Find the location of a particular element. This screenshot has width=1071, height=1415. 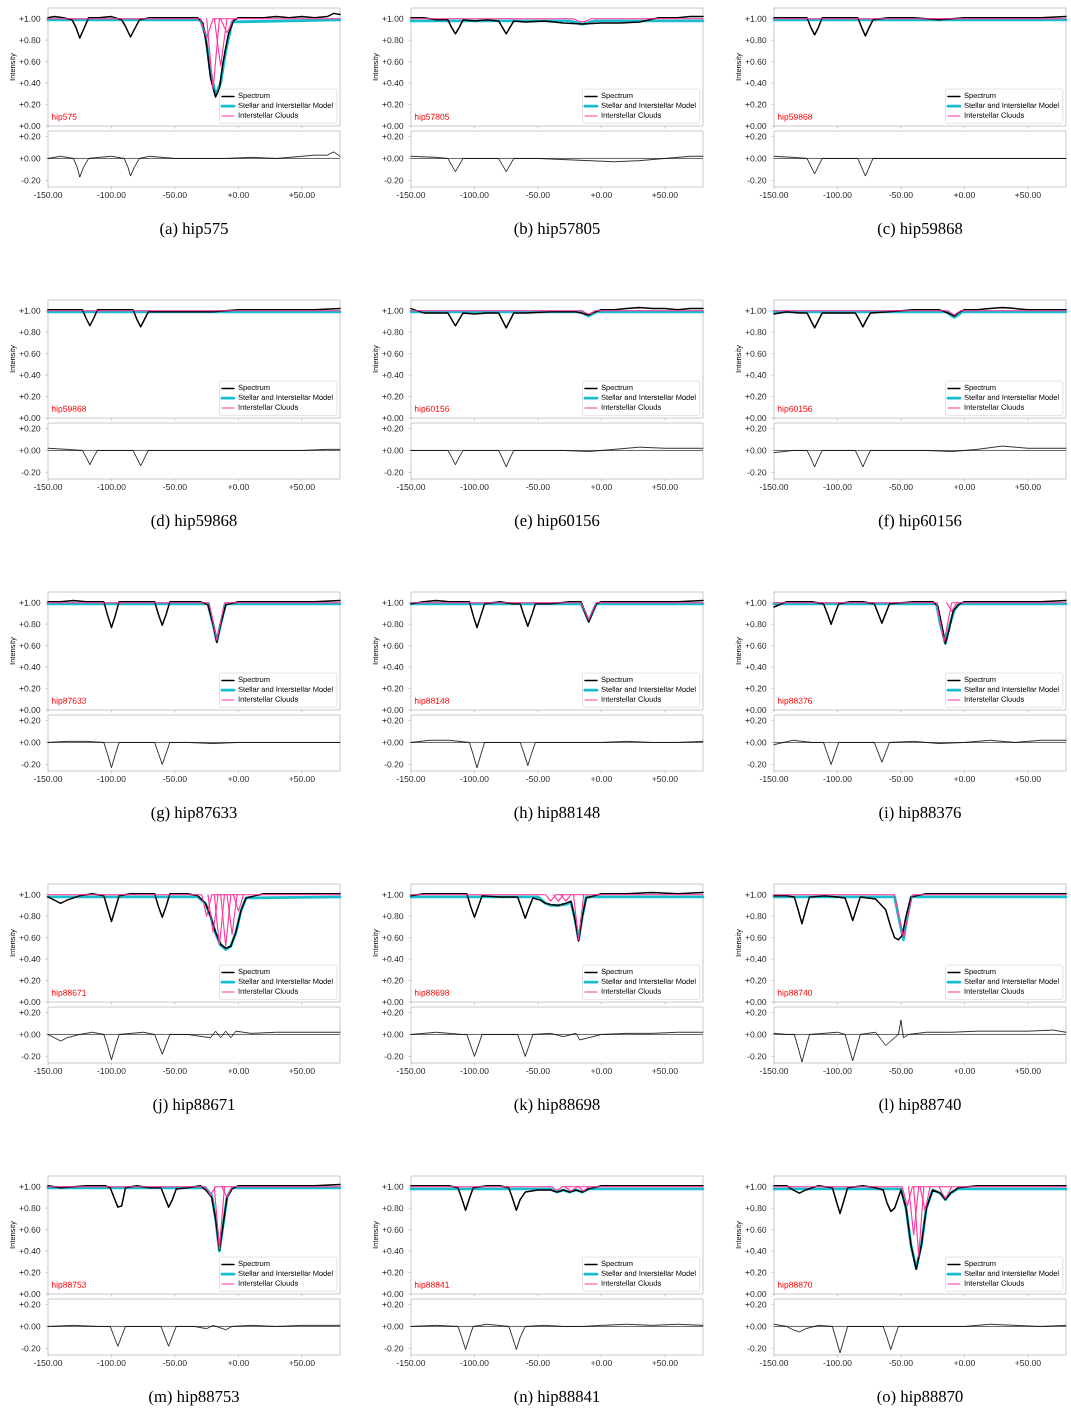

annotation: hip88753 is located at coordinates (69, 1285).